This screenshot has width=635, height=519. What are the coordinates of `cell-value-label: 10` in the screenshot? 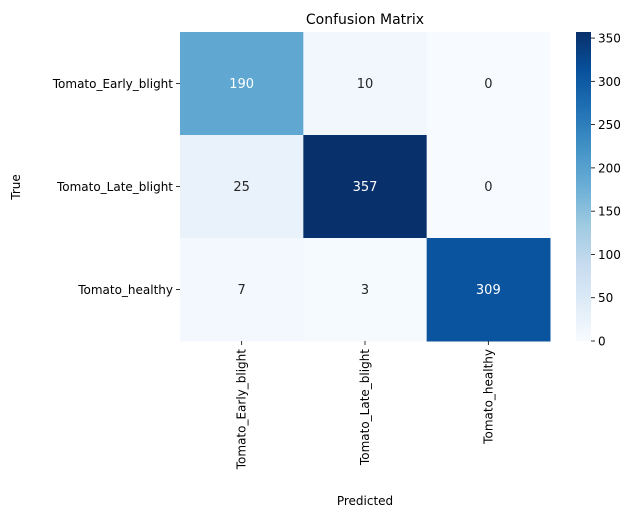 It's located at (365, 84).